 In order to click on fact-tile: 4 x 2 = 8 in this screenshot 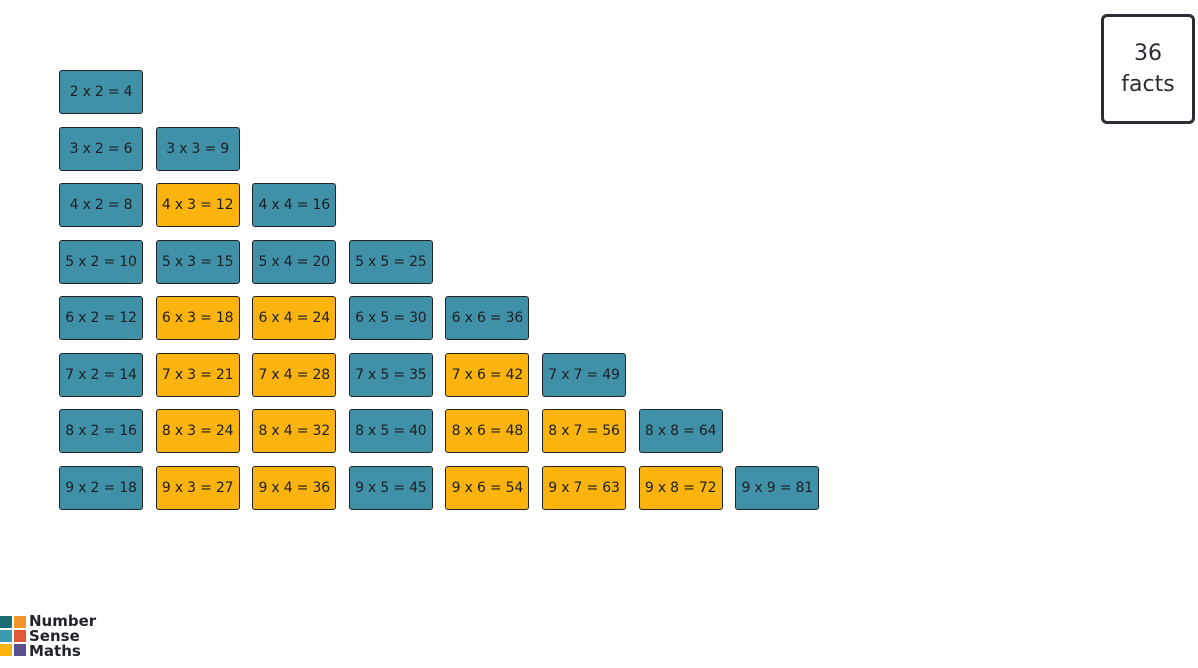, I will do `click(101, 205)`.